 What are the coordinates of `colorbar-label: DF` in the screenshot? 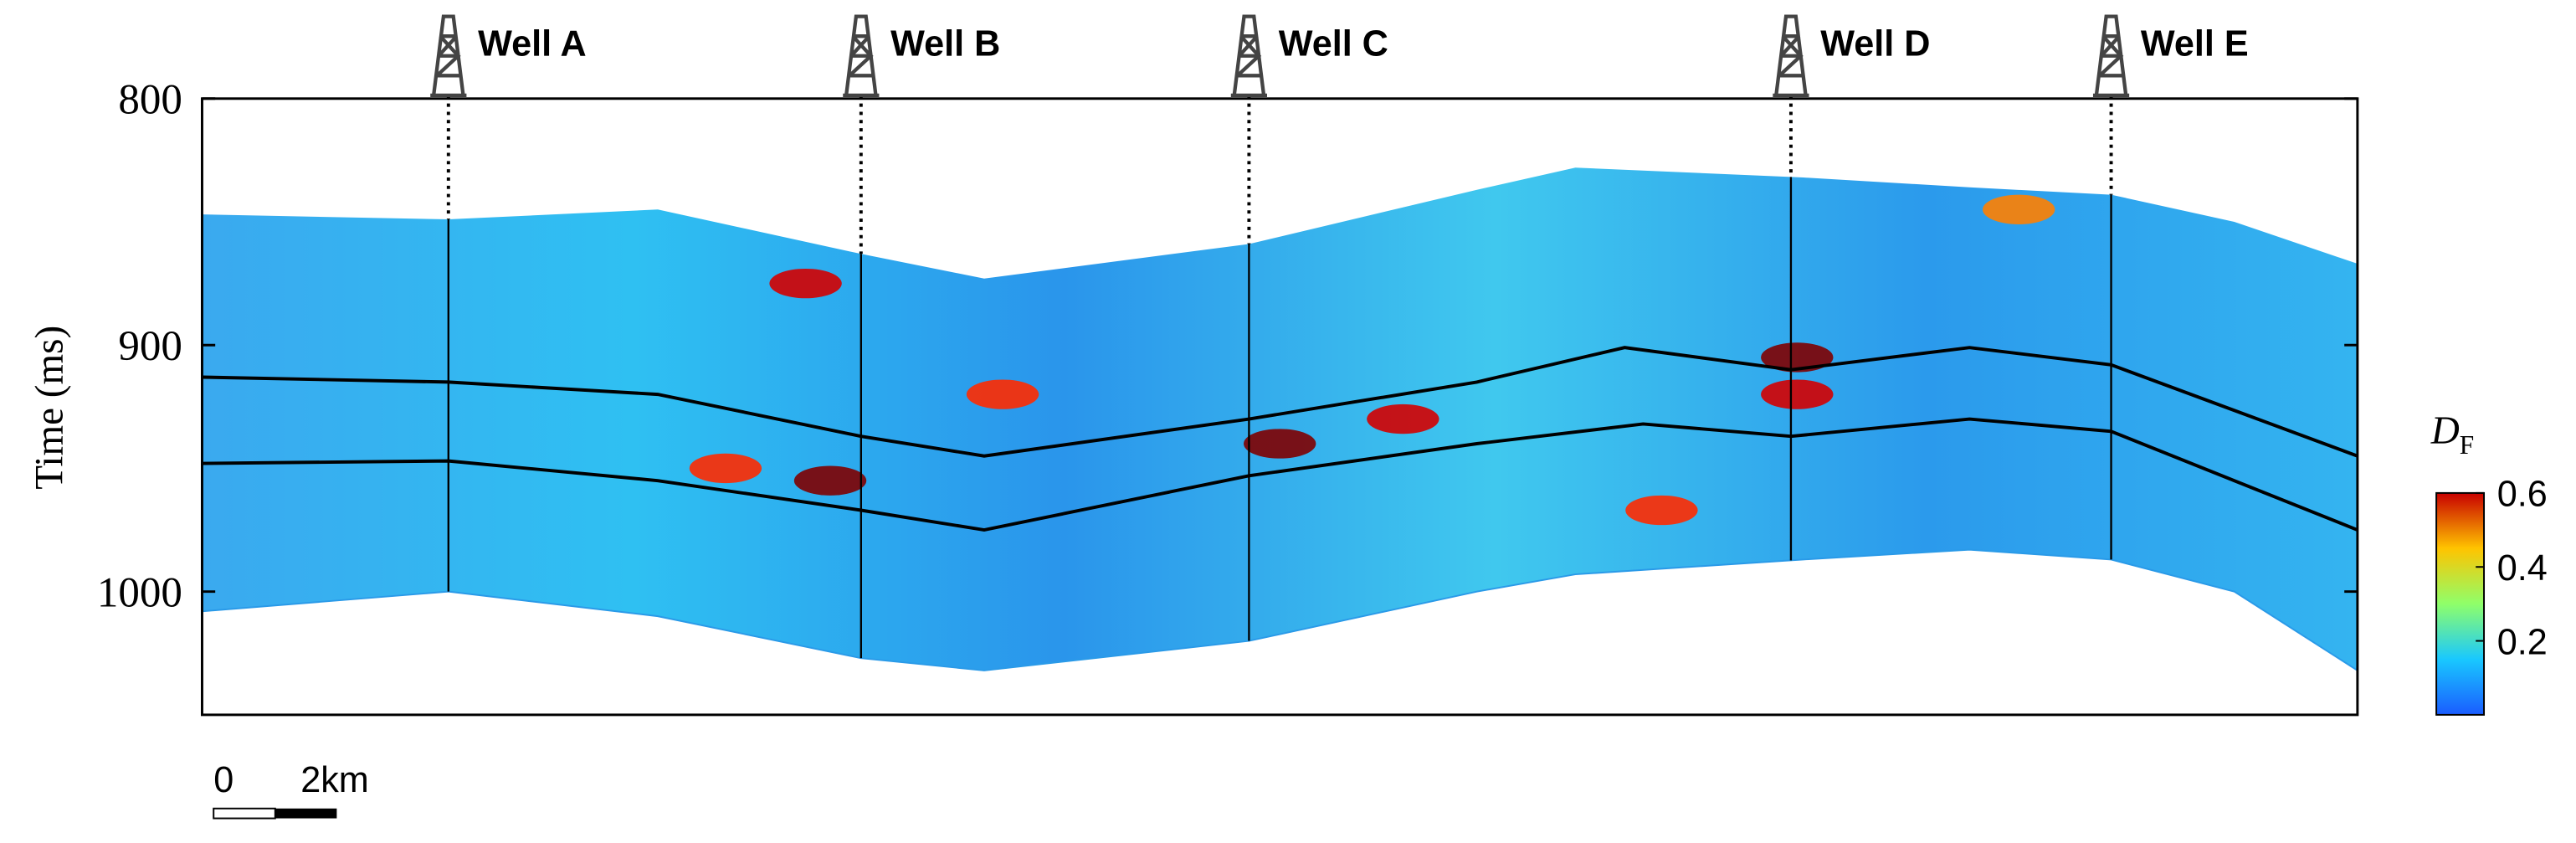 It's located at (2452, 435).